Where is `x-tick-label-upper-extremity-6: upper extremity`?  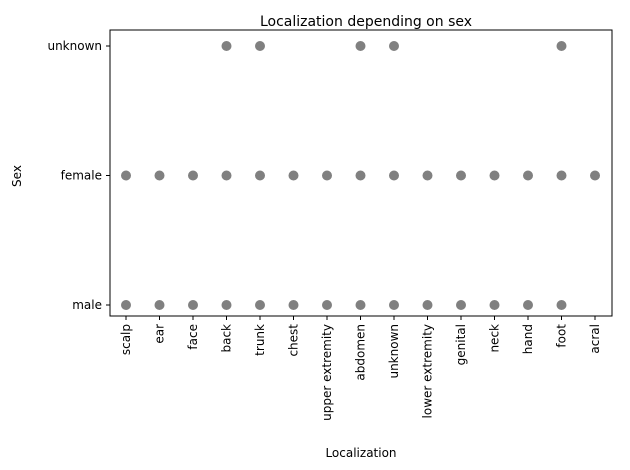
x-tick-label-upper-extremity-6: upper extremity is located at coordinates (327, 372).